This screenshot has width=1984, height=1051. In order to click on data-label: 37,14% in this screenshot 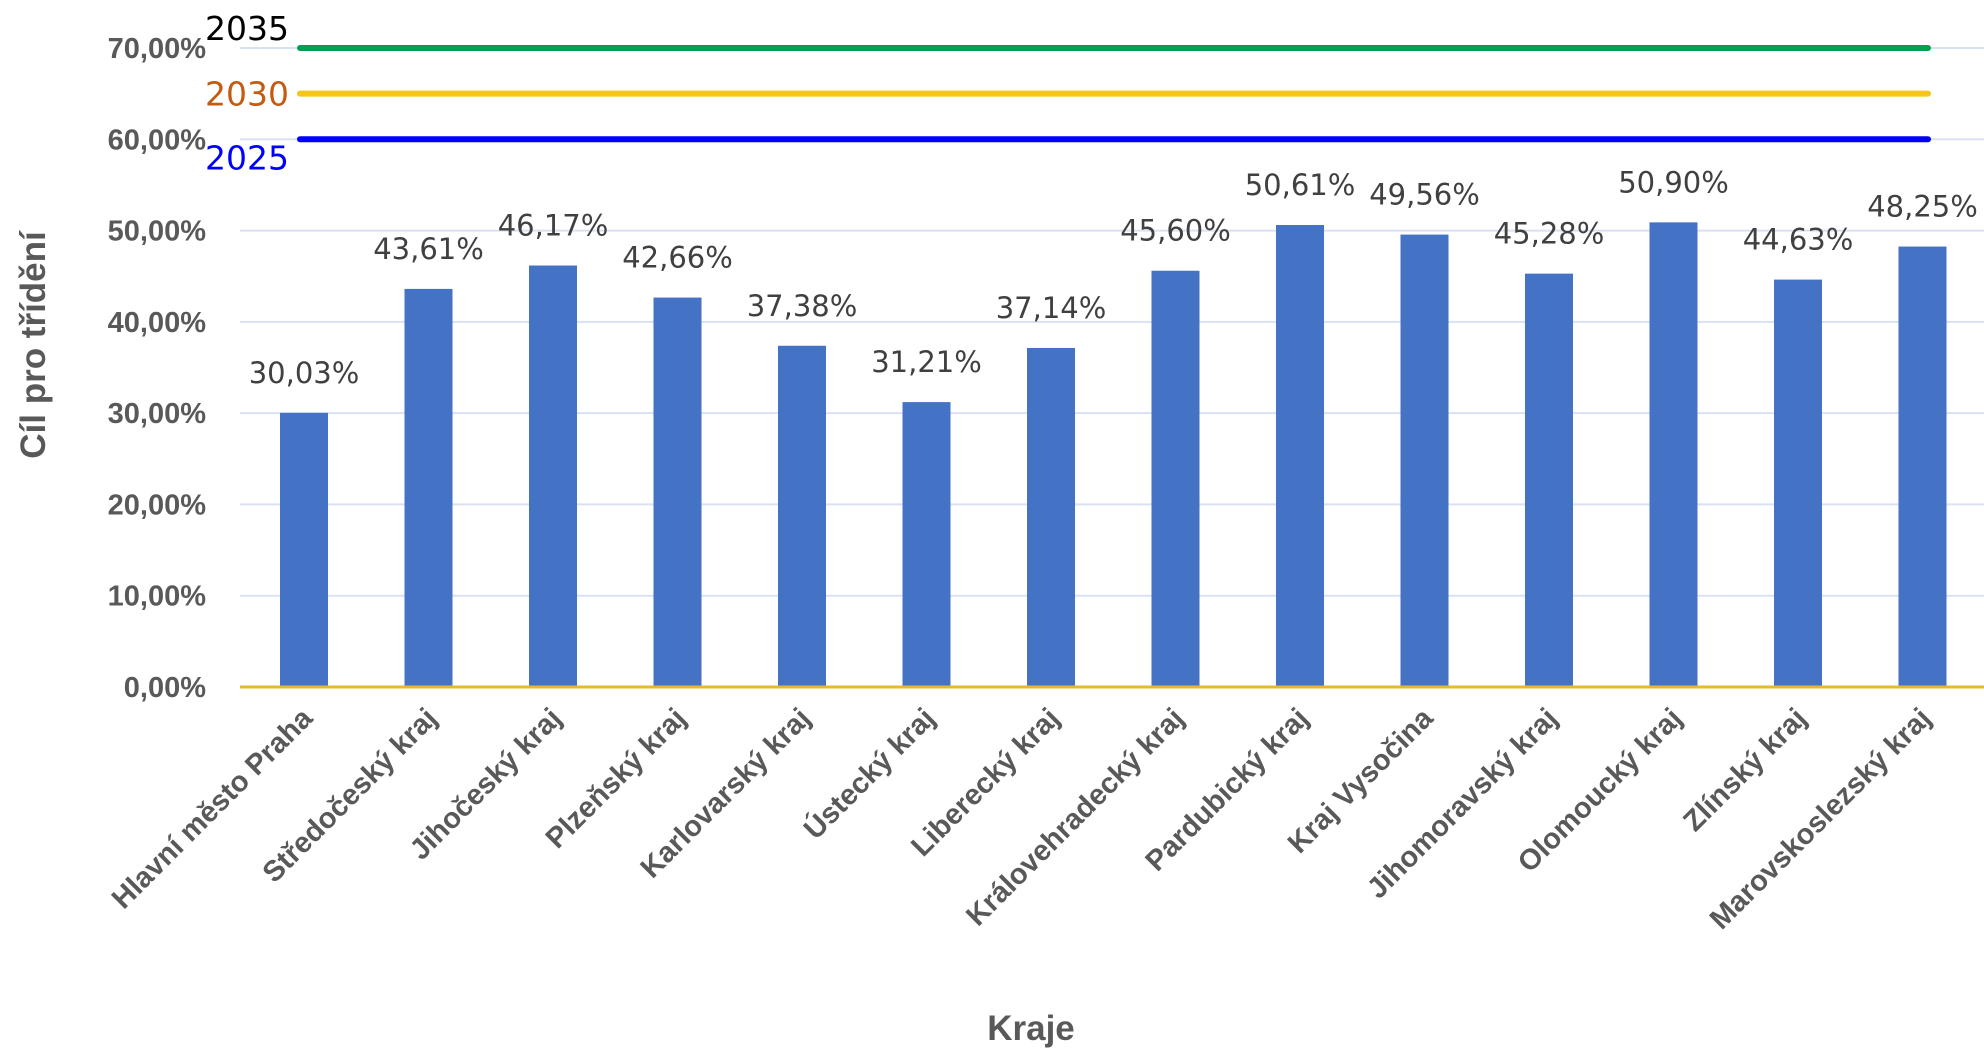, I will do `click(1051, 308)`.